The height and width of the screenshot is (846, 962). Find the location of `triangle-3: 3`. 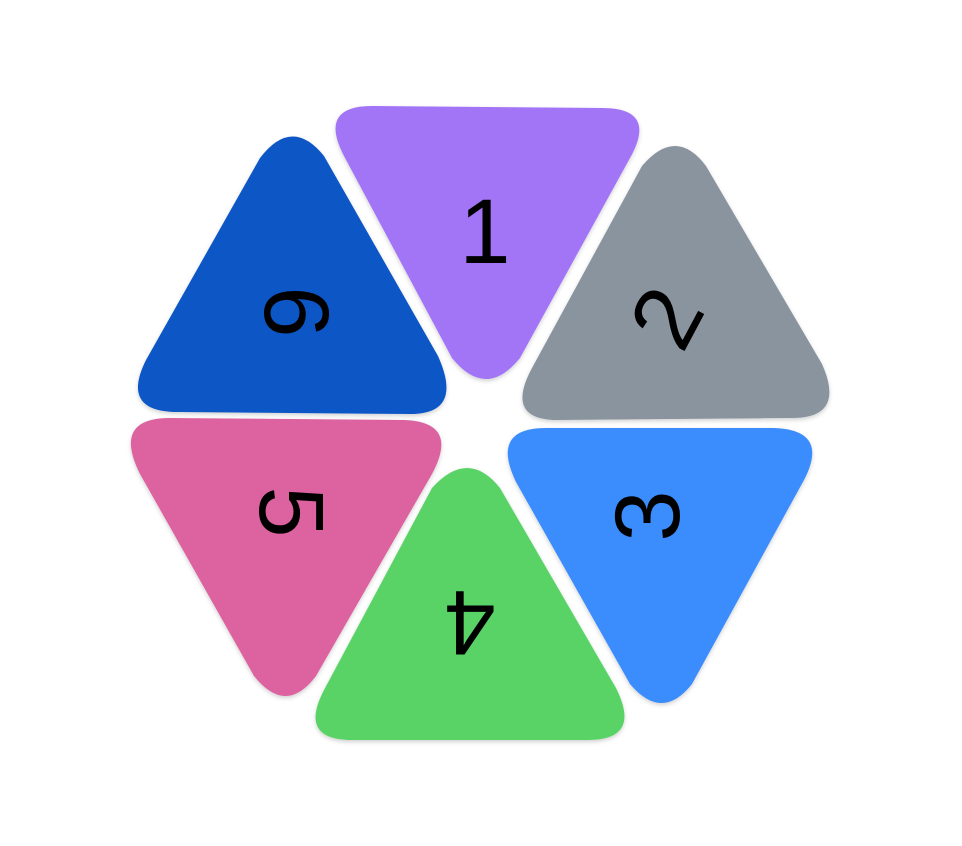

triangle-3: 3 is located at coordinates (660, 565).